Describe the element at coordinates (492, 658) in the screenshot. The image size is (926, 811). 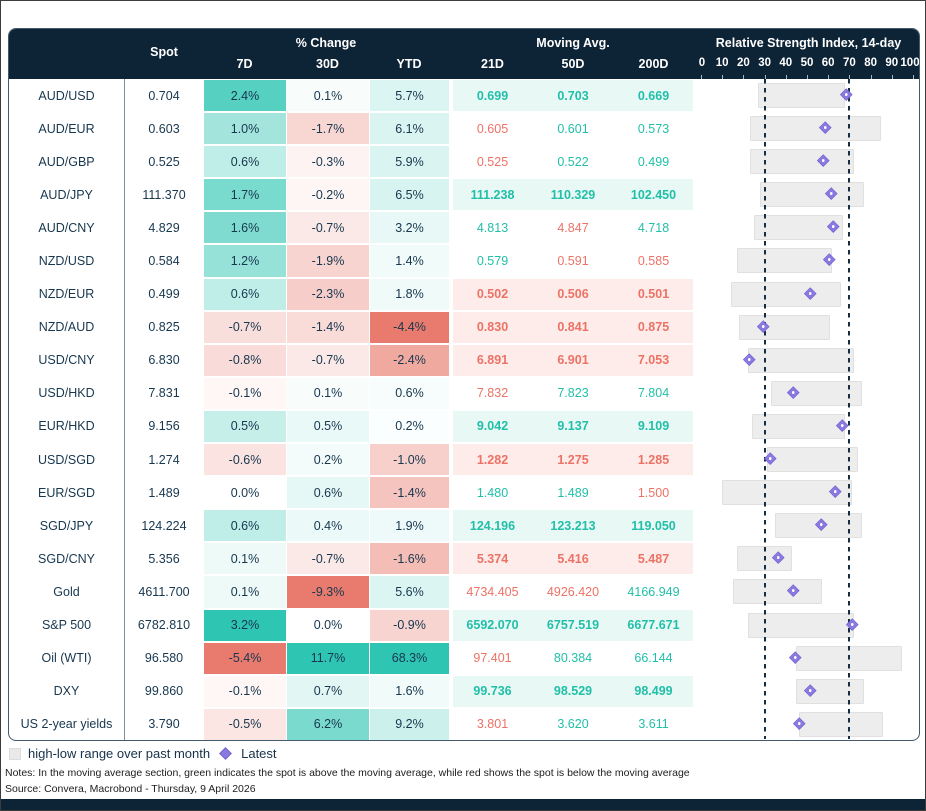
I see `ma-21d-cell: 97.401` at that location.